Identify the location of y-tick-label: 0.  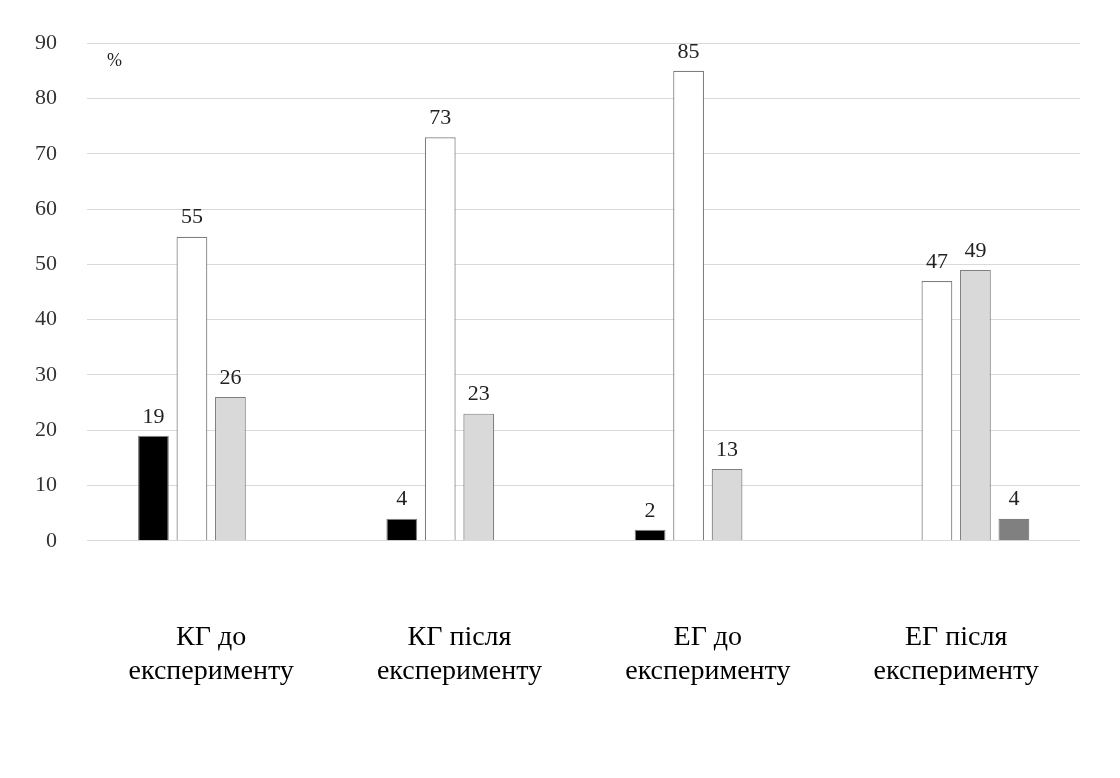
(51, 539).